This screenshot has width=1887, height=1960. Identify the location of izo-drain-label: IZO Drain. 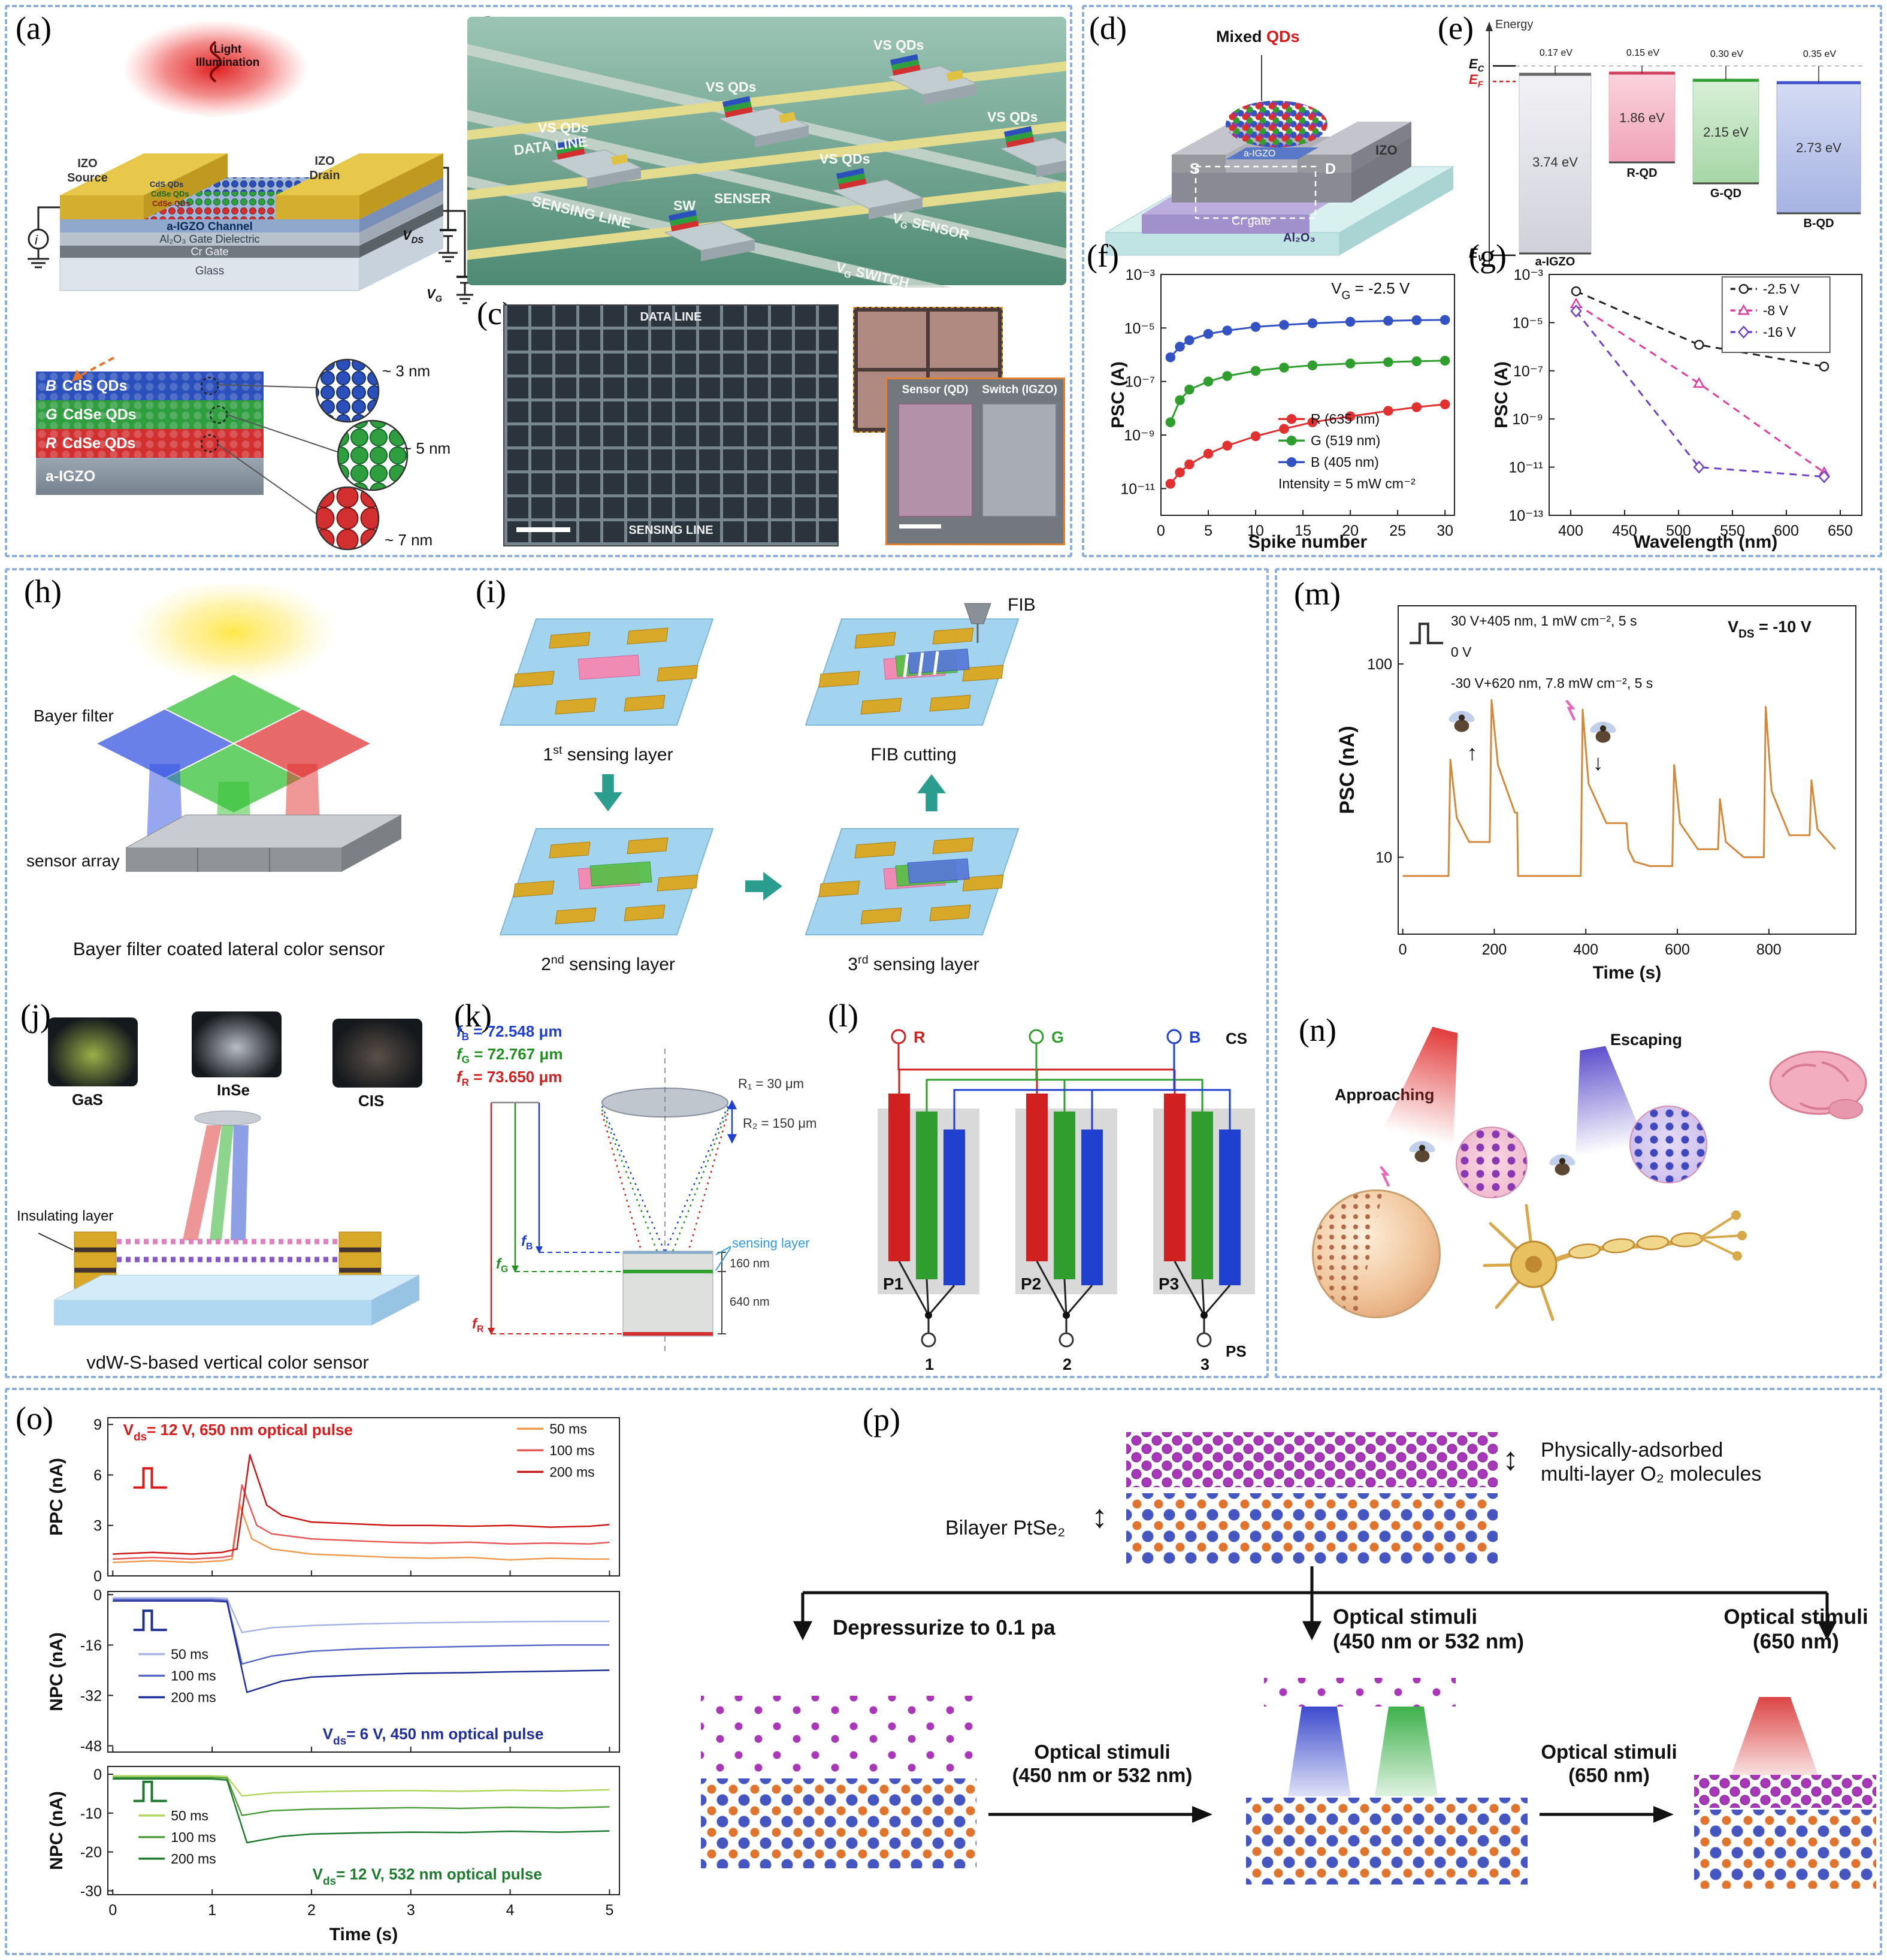
(324, 168).